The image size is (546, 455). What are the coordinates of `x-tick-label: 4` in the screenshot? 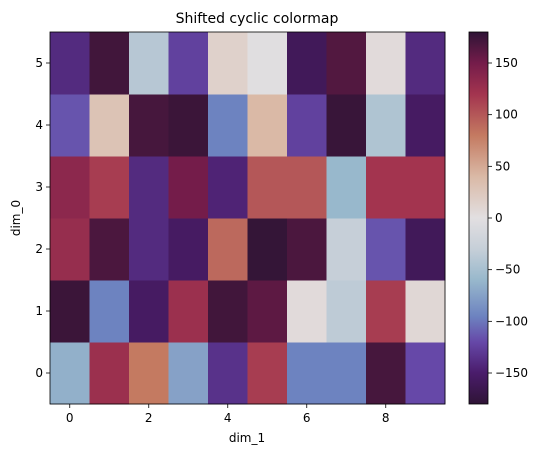 It's located at (228, 418).